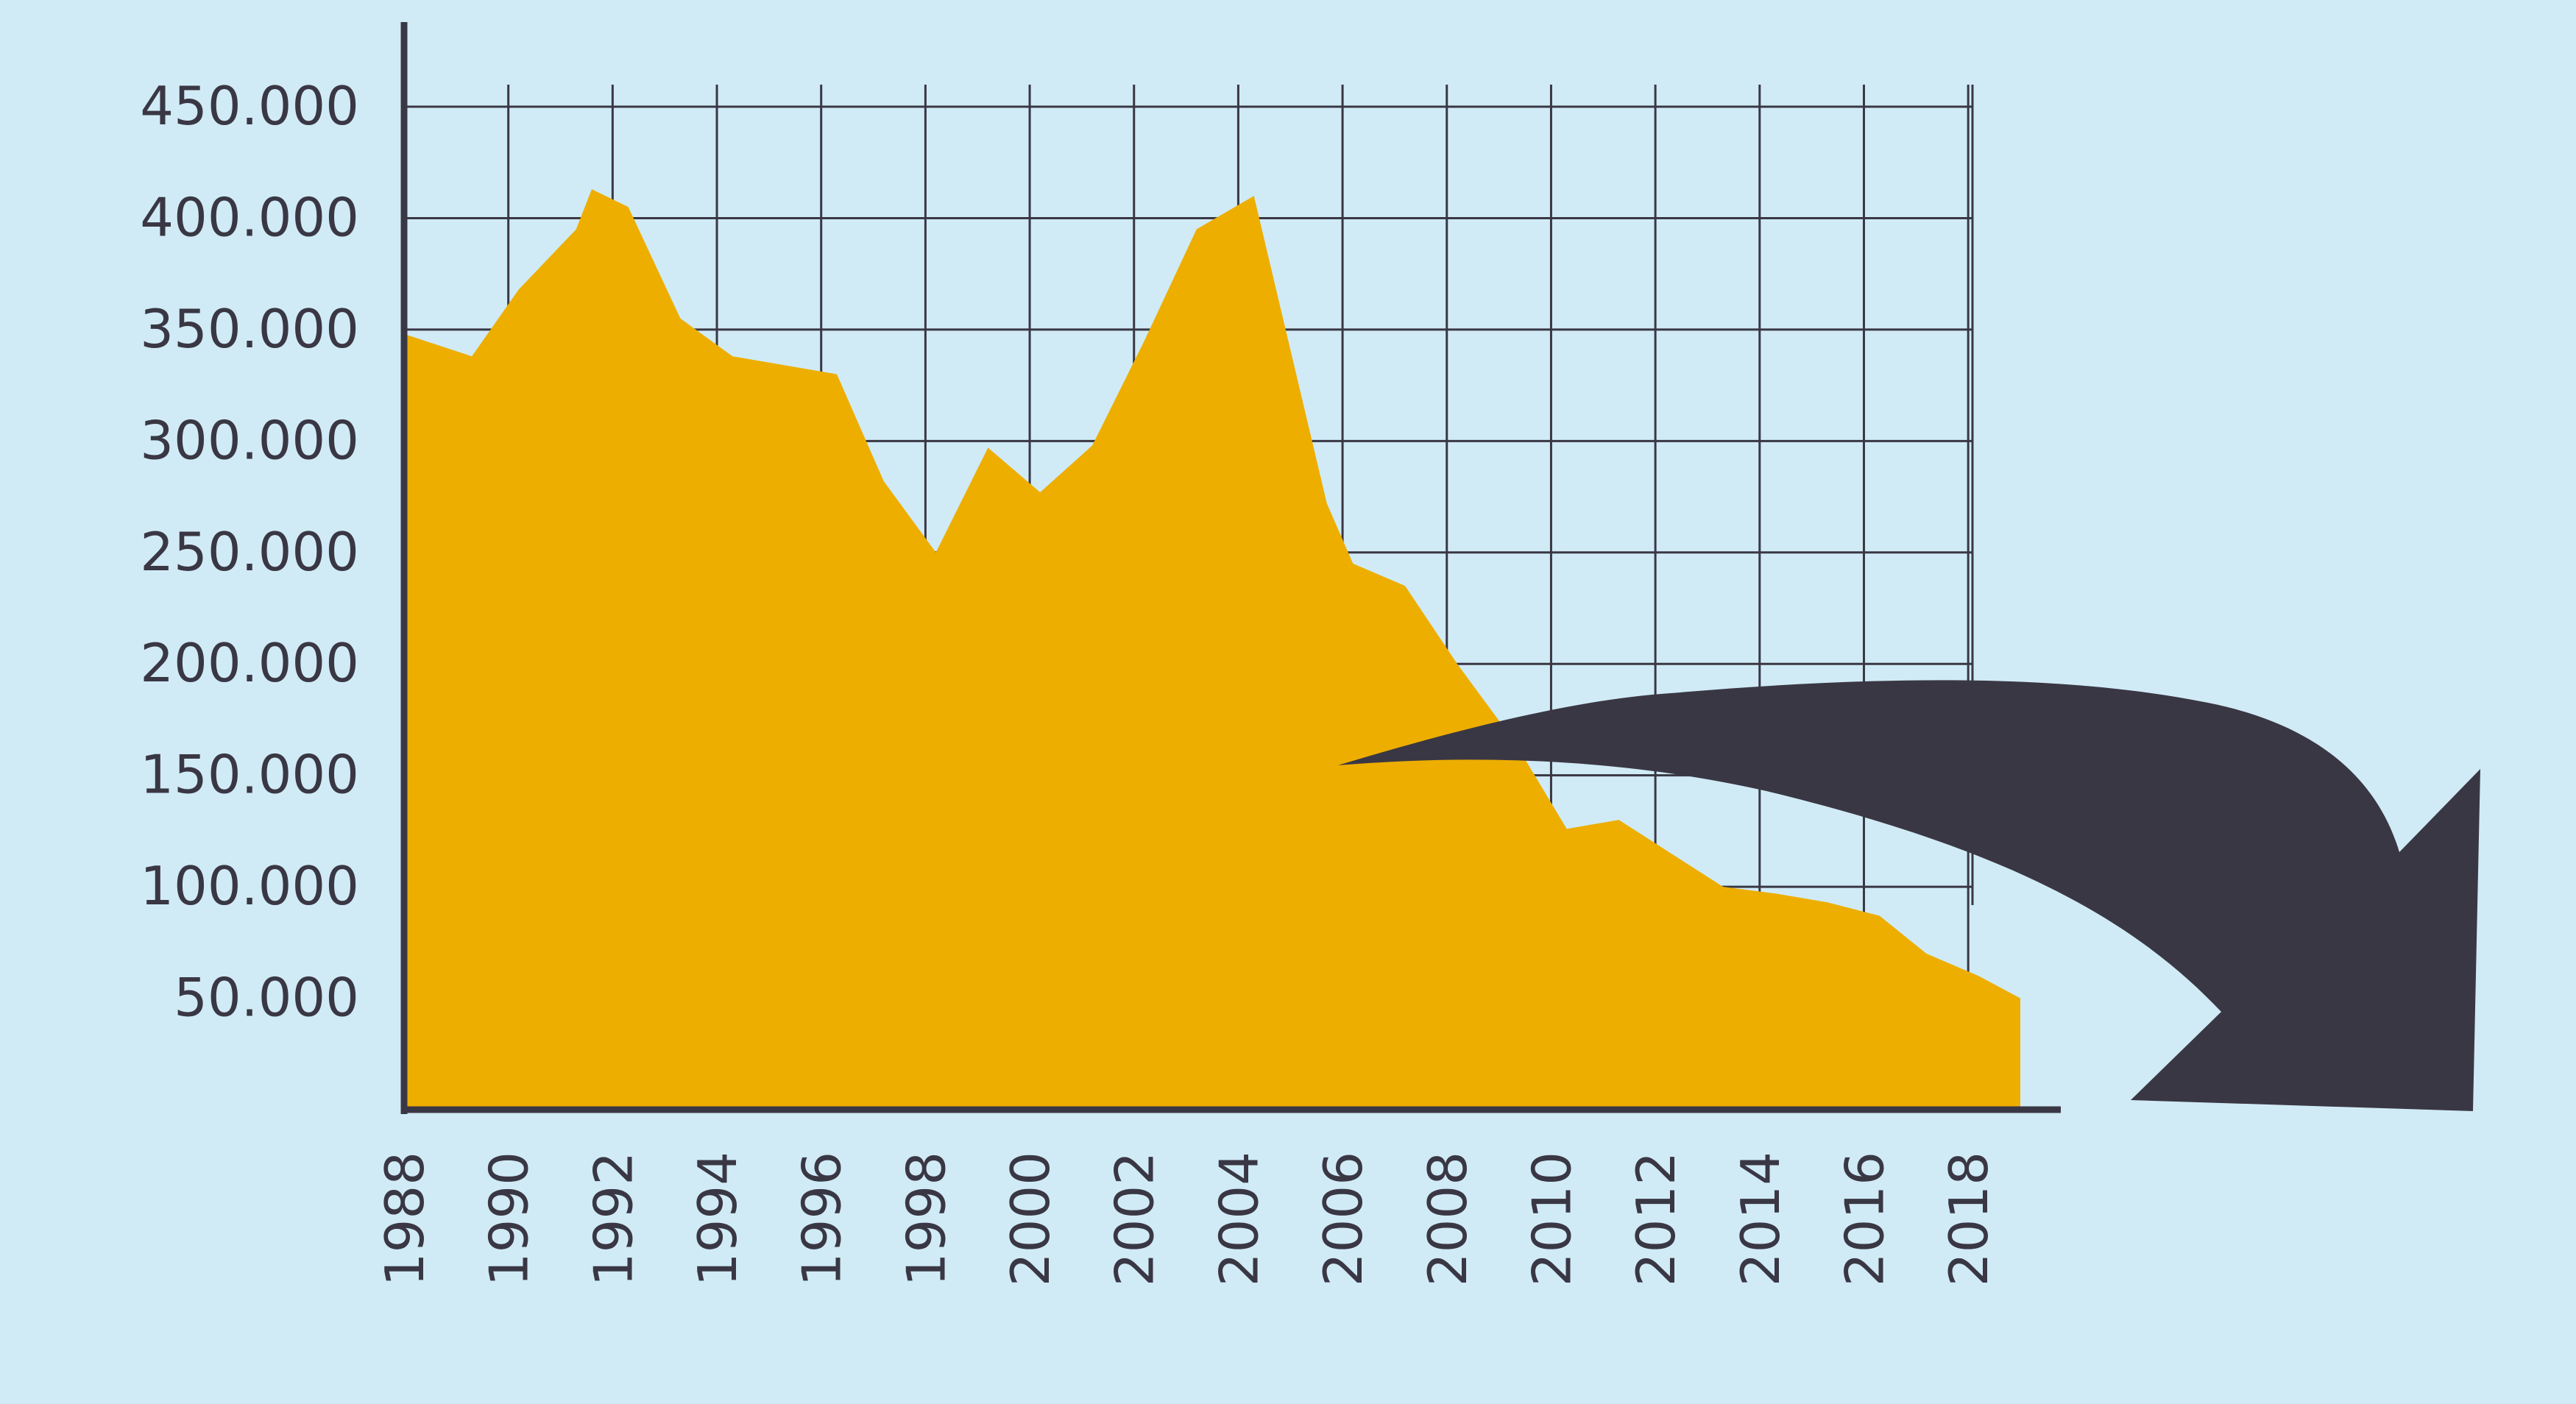  What do you see at coordinates (509, 1219) in the screenshot?
I see `x-tick-label: 1990` at bounding box center [509, 1219].